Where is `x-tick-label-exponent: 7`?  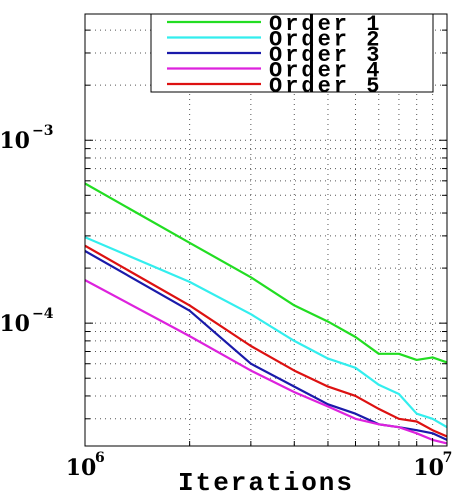
x-tick-label-exponent: 7 is located at coordinates (448, 458).